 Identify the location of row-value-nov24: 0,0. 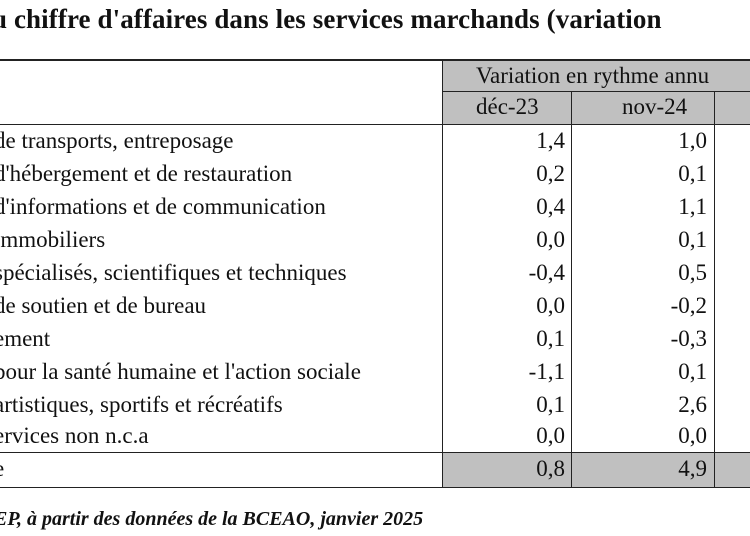
(692, 435).